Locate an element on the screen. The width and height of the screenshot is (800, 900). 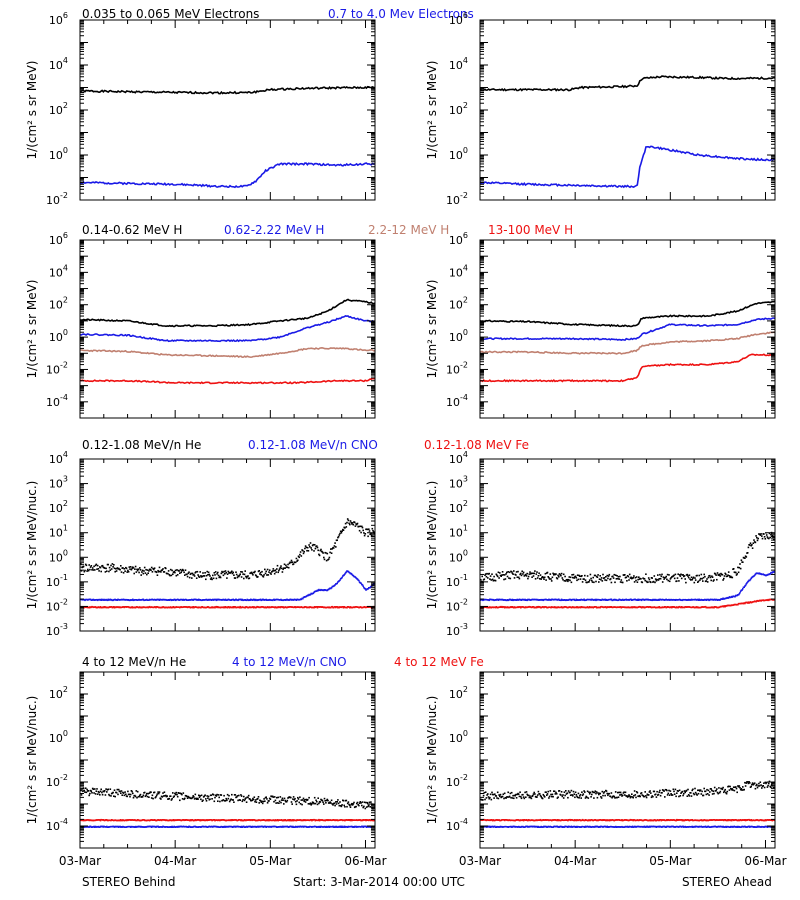
legend-label: 0.12-1.08 MeV/n CNO is located at coordinates (313, 445).